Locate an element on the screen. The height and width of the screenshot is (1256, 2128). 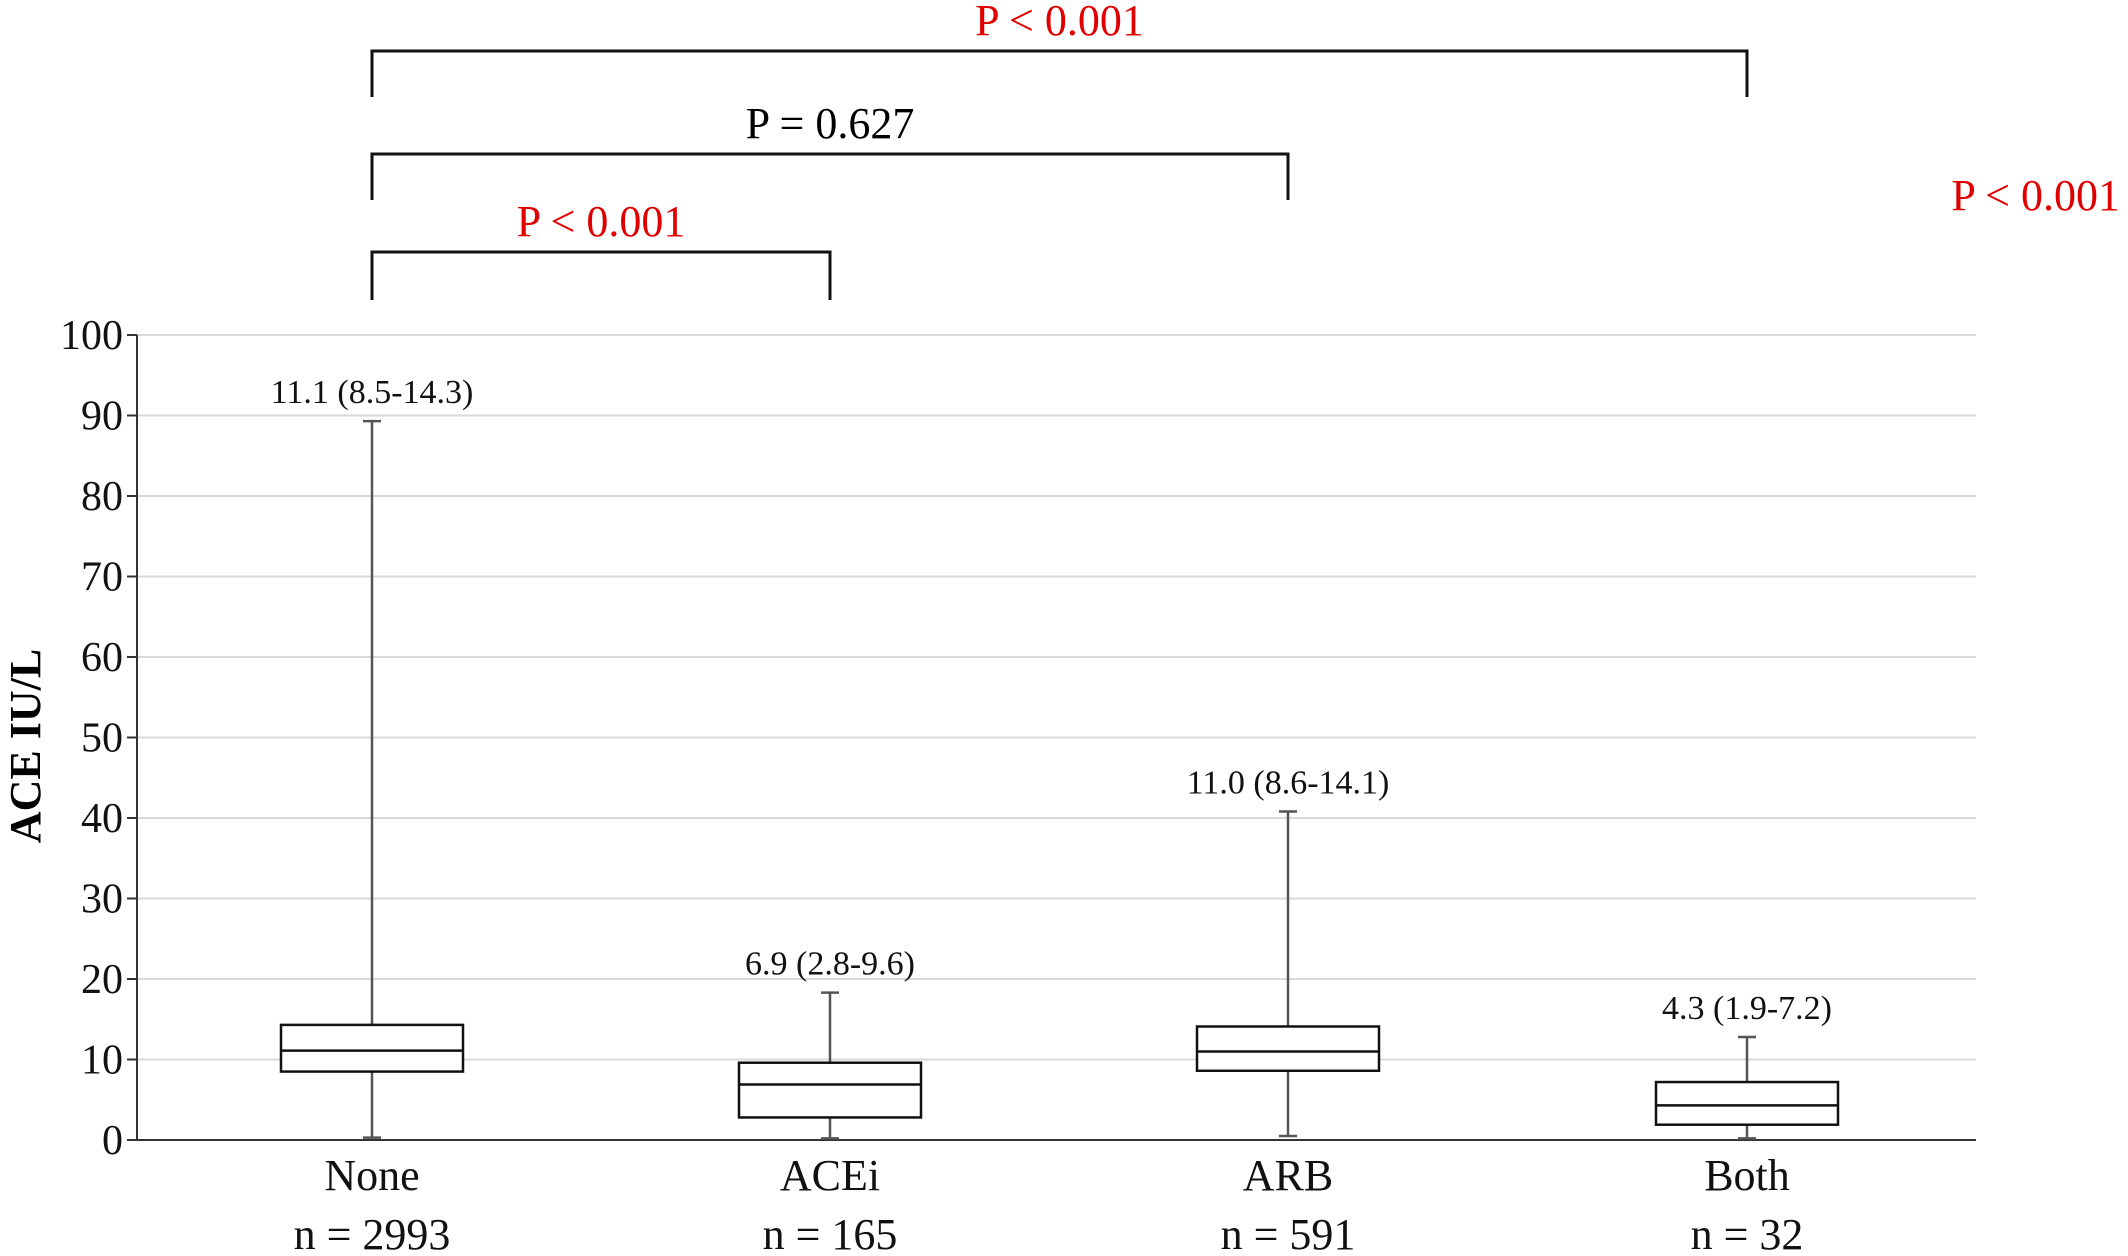
y-tick-label: 20 is located at coordinates (102, 980).